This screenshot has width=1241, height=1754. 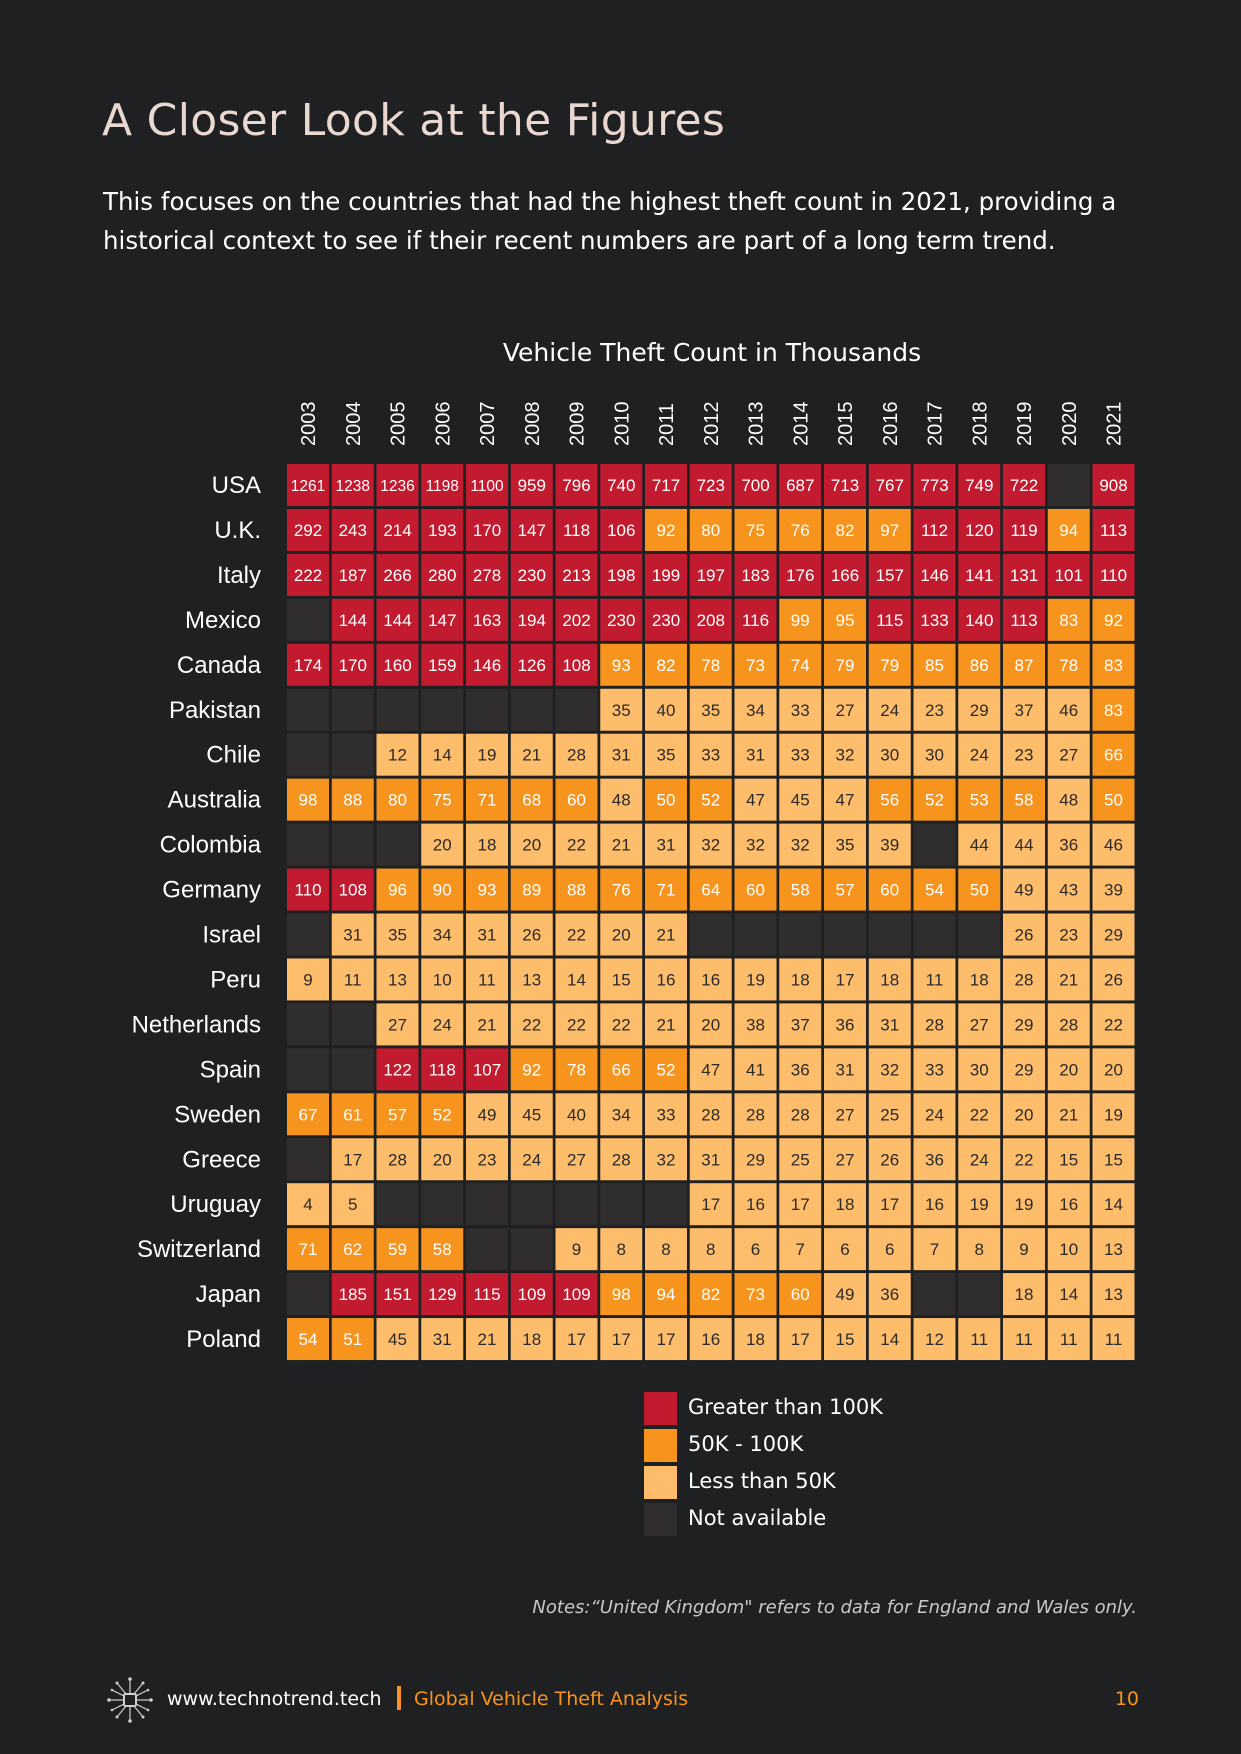 I want to click on footer-separator, so click(x=399, y=1698).